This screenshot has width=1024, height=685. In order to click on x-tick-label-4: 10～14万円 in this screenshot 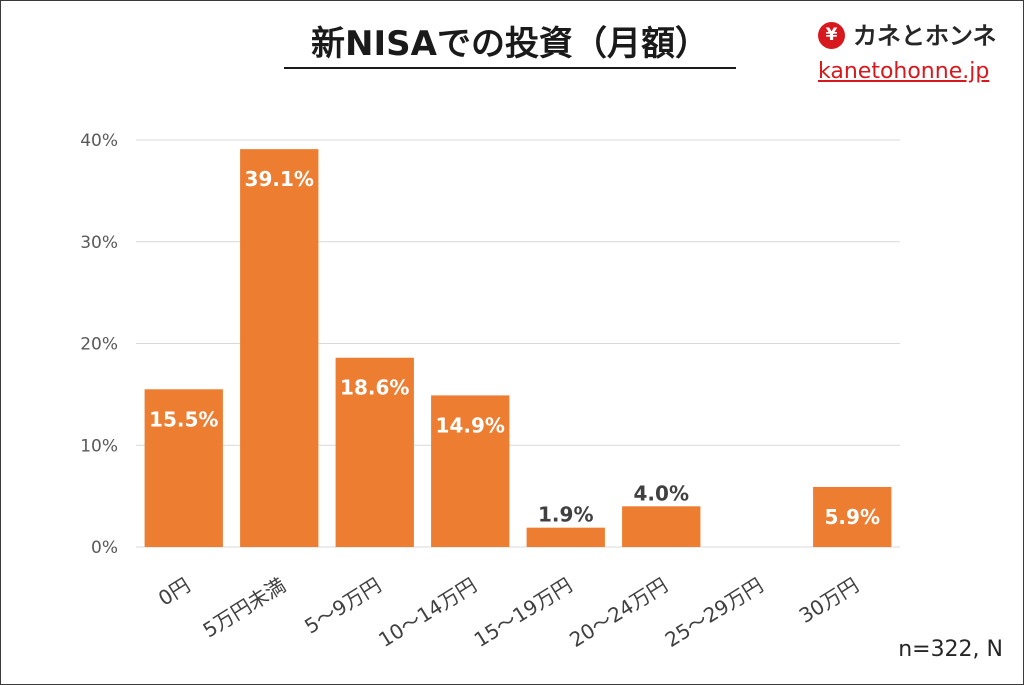, I will do `click(427, 612)`.